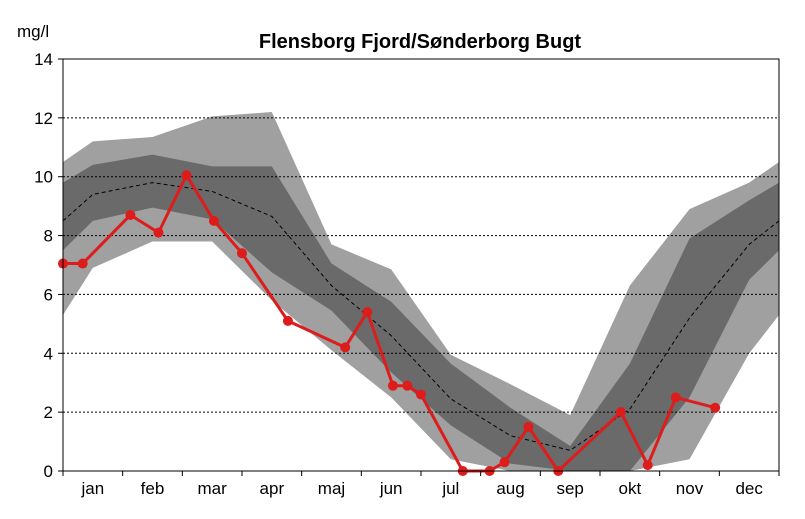 The height and width of the screenshot is (519, 805). I want to click on y-tick-label: 6, so click(48, 294).